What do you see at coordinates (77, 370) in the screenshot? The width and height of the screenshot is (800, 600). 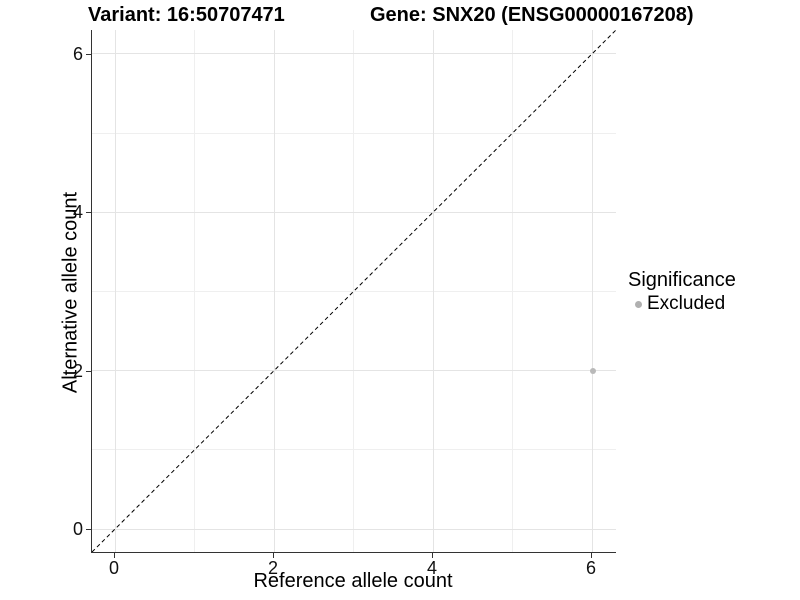 I see `y-axis-tick-label: 2` at bounding box center [77, 370].